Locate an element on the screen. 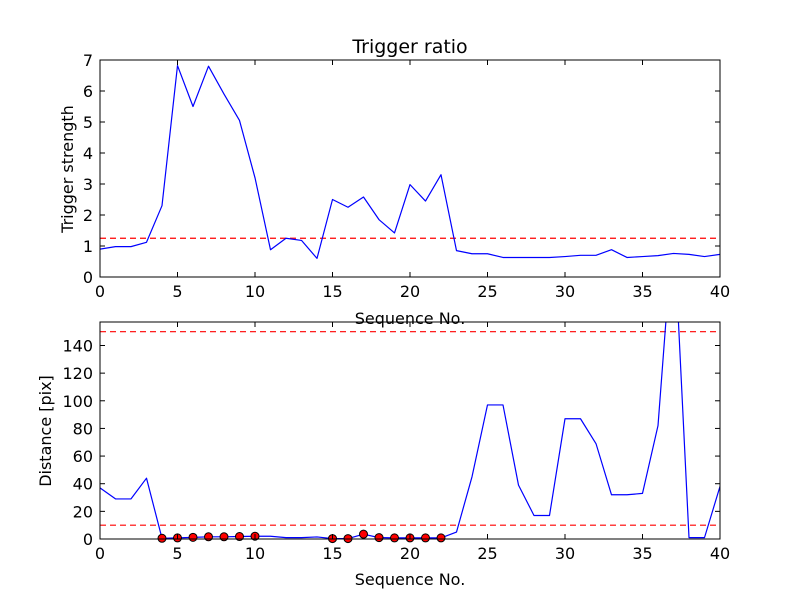 This screenshot has height=605, width=800. chart-title: Trigger ratio is located at coordinates (409, 47).